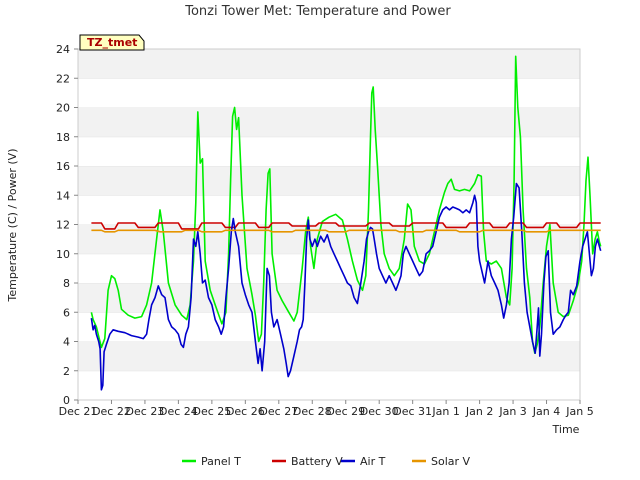 The height and width of the screenshot is (480, 640). I want to click on y-tick-label: 14, so click(63, 195).